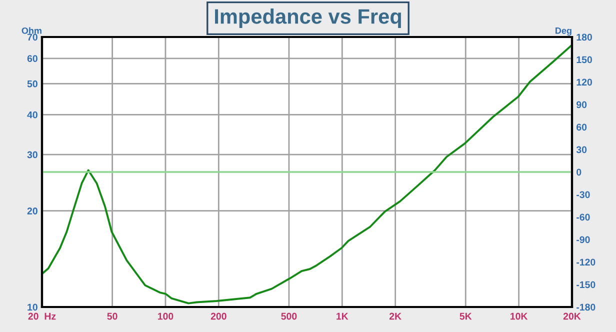 The width and height of the screenshot is (616, 332). Describe the element at coordinates (579, 172) in the screenshot. I see `y2-tick-label: 0` at that location.